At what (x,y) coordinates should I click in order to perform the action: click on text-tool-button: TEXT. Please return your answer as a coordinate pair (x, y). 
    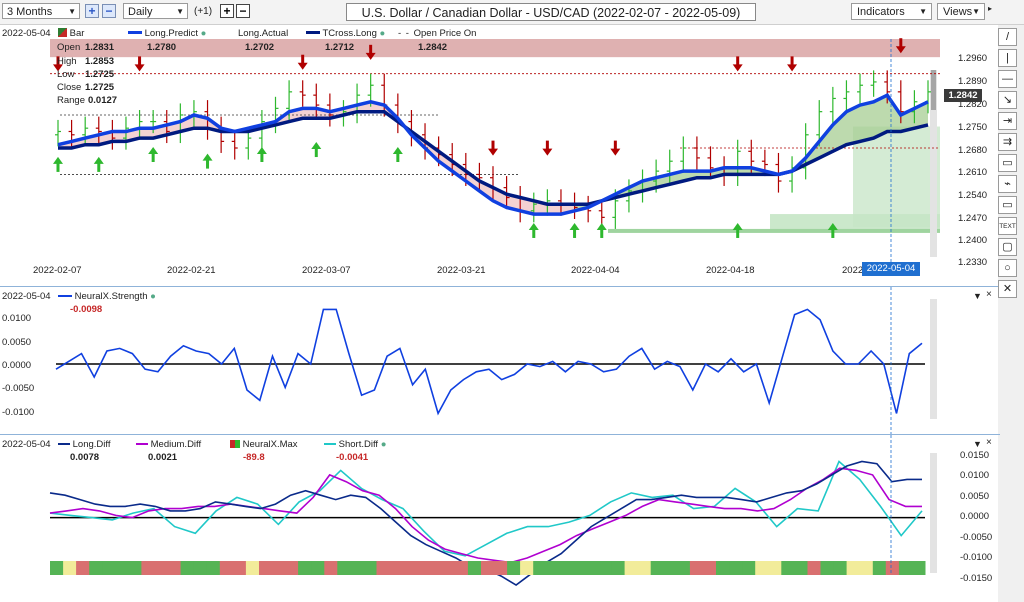
    Looking at the image, I should click on (1007, 226).